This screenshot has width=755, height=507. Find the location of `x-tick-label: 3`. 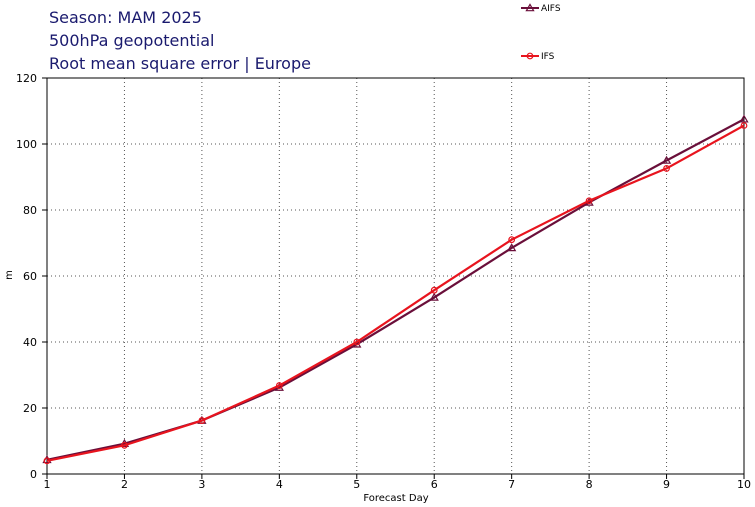

x-tick-label: 3 is located at coordinates (201, 484).